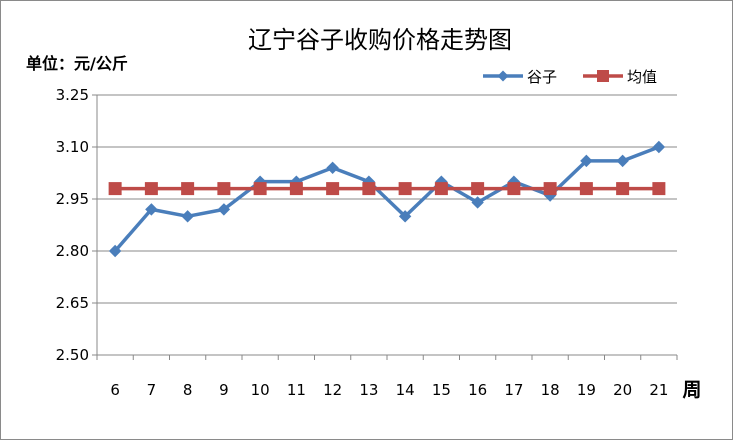  What do you see at coordinates (188, 390) in the screenshot?
I see `x-tick-label: 8` at bounding box center [188, 390].